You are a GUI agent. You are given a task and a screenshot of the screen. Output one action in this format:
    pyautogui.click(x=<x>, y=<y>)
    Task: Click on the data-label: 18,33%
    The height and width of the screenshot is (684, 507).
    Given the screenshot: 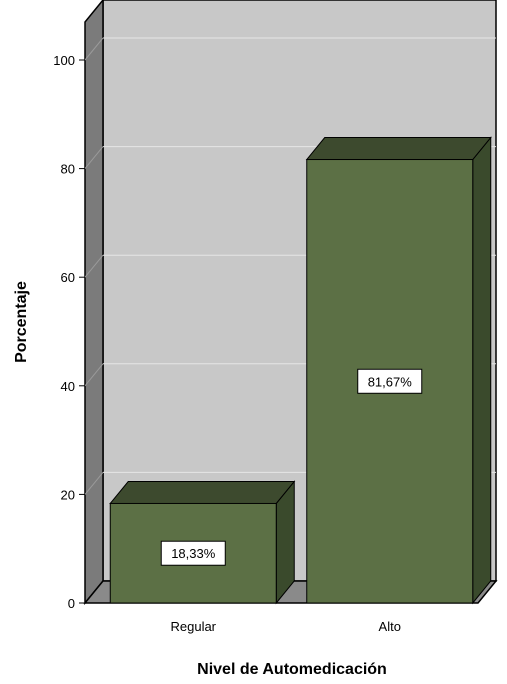 What is the action you would take?
    pyautogui.click(x=193, y=553)
    